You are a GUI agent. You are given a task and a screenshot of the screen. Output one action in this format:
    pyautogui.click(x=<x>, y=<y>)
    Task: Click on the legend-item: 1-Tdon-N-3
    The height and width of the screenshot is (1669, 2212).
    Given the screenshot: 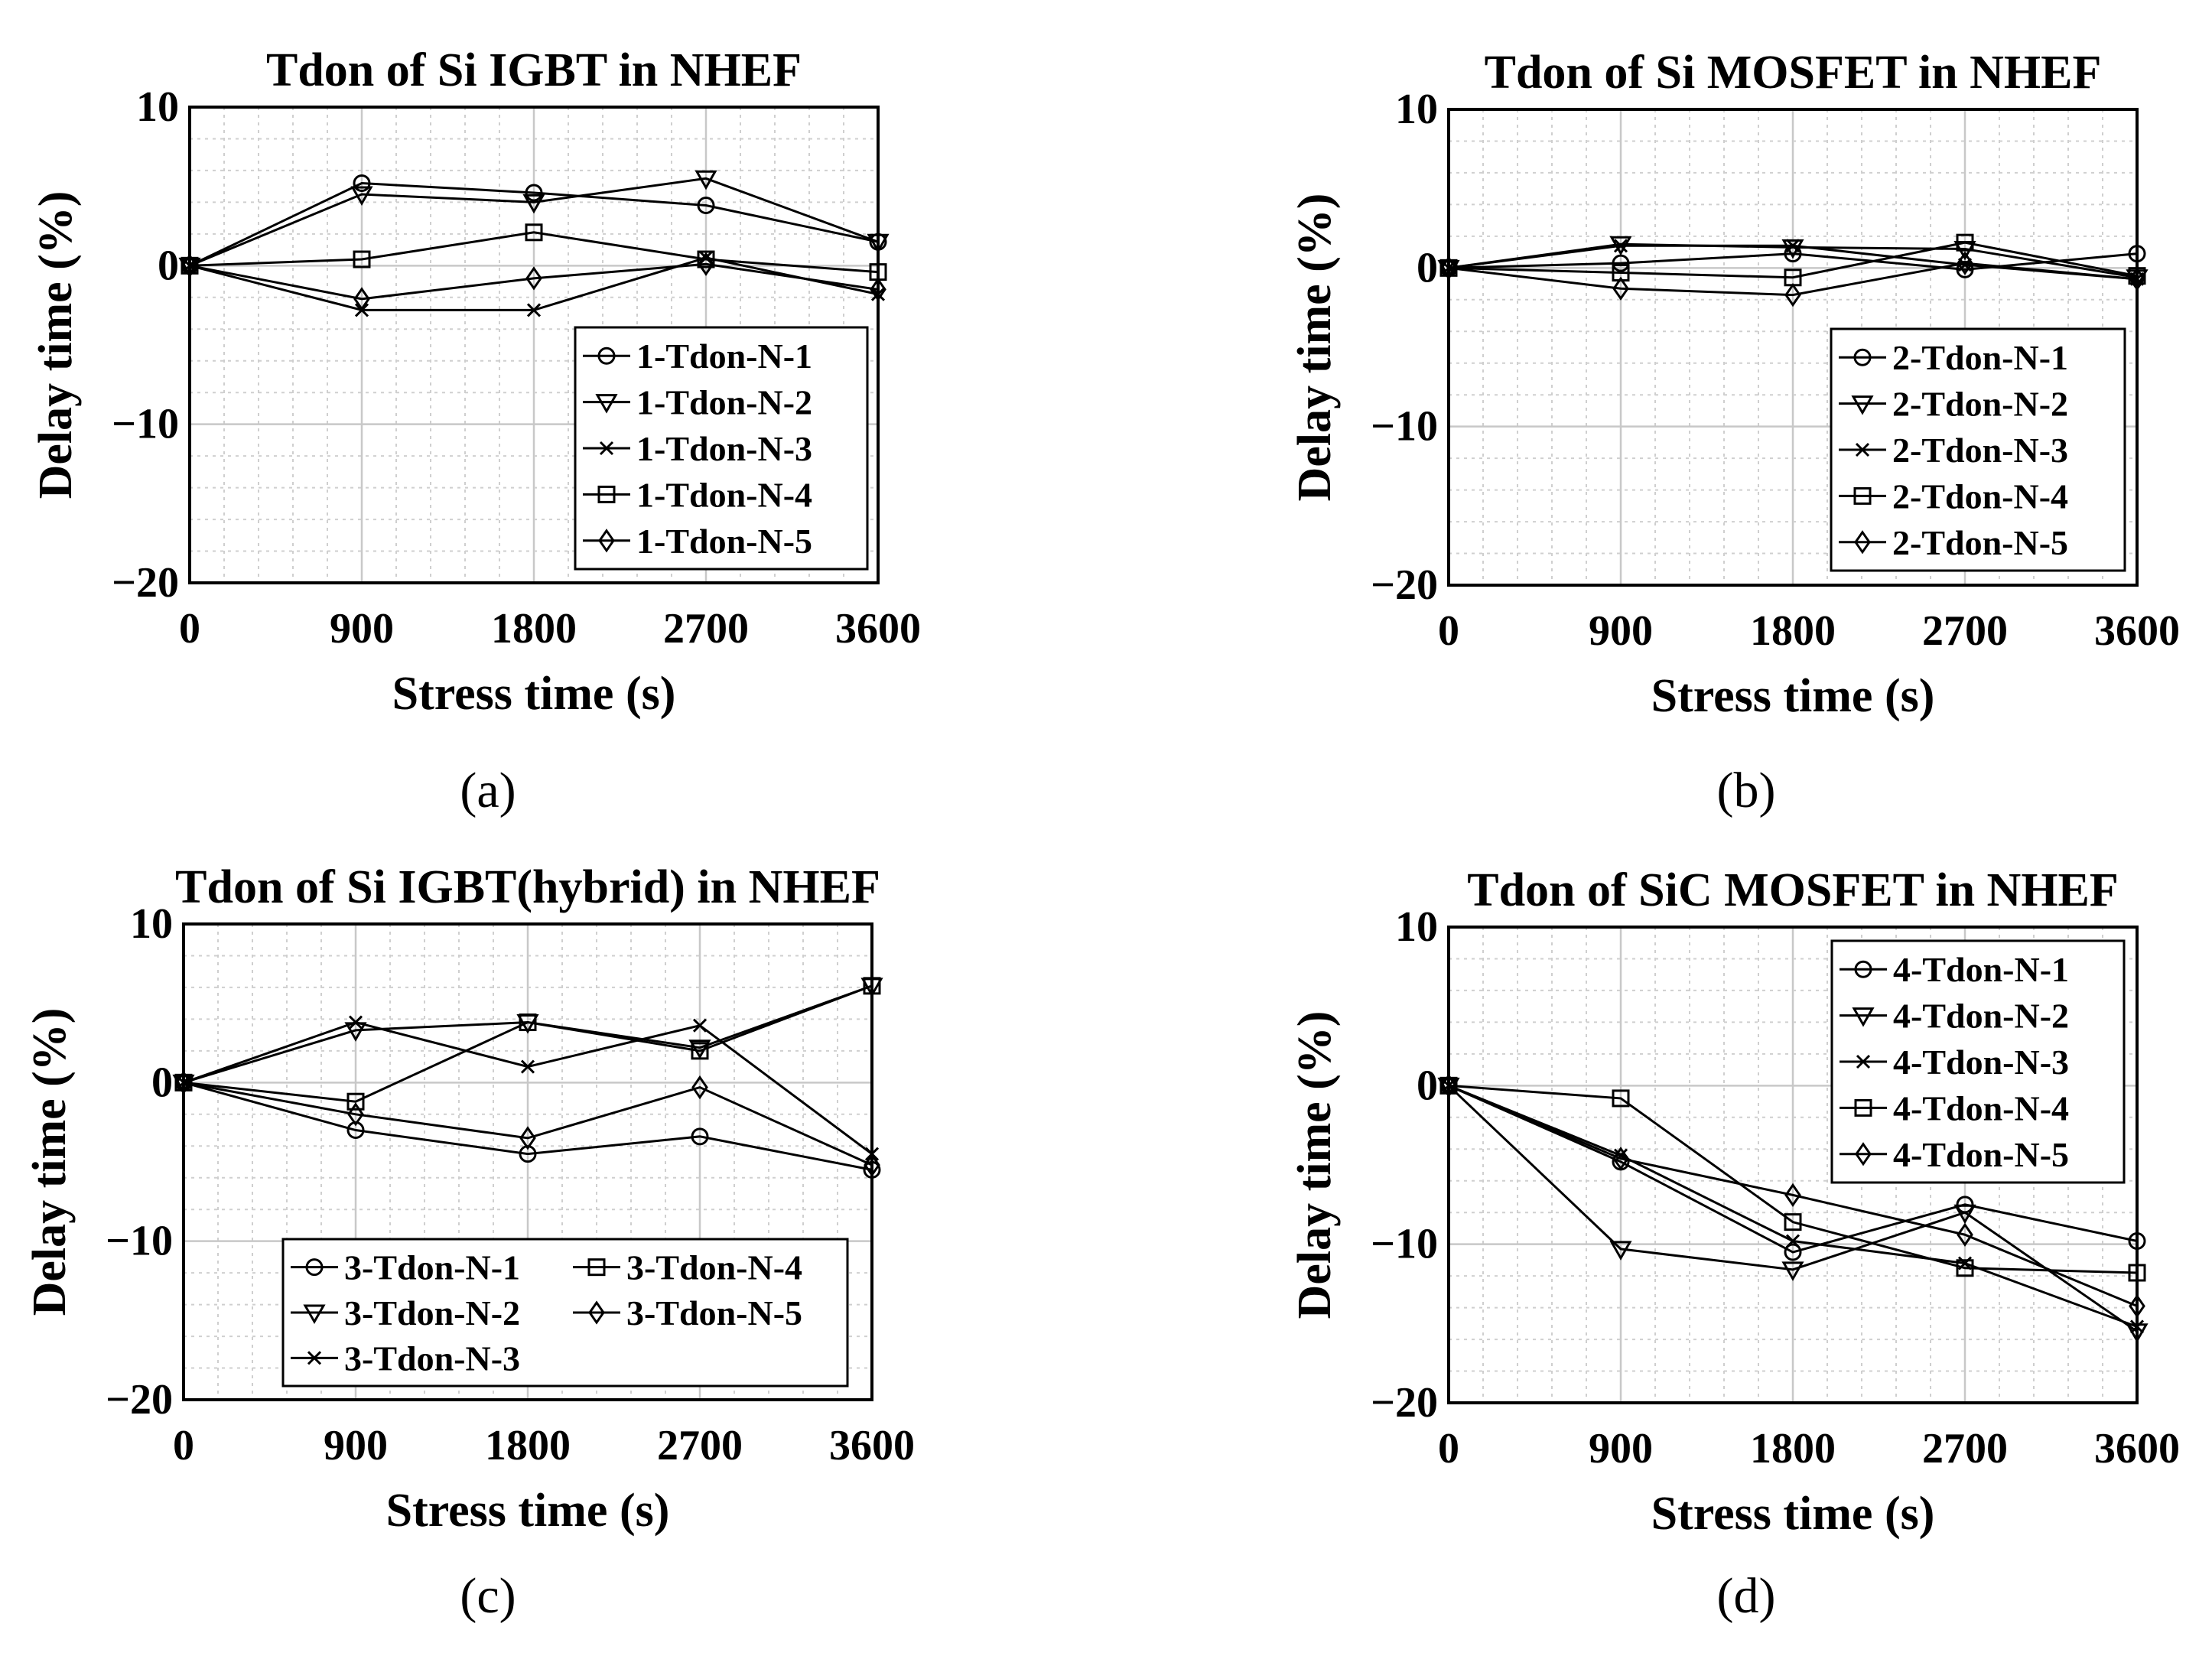 What is the action you would take?
    pyautogui.click(x=697, y=448)
    